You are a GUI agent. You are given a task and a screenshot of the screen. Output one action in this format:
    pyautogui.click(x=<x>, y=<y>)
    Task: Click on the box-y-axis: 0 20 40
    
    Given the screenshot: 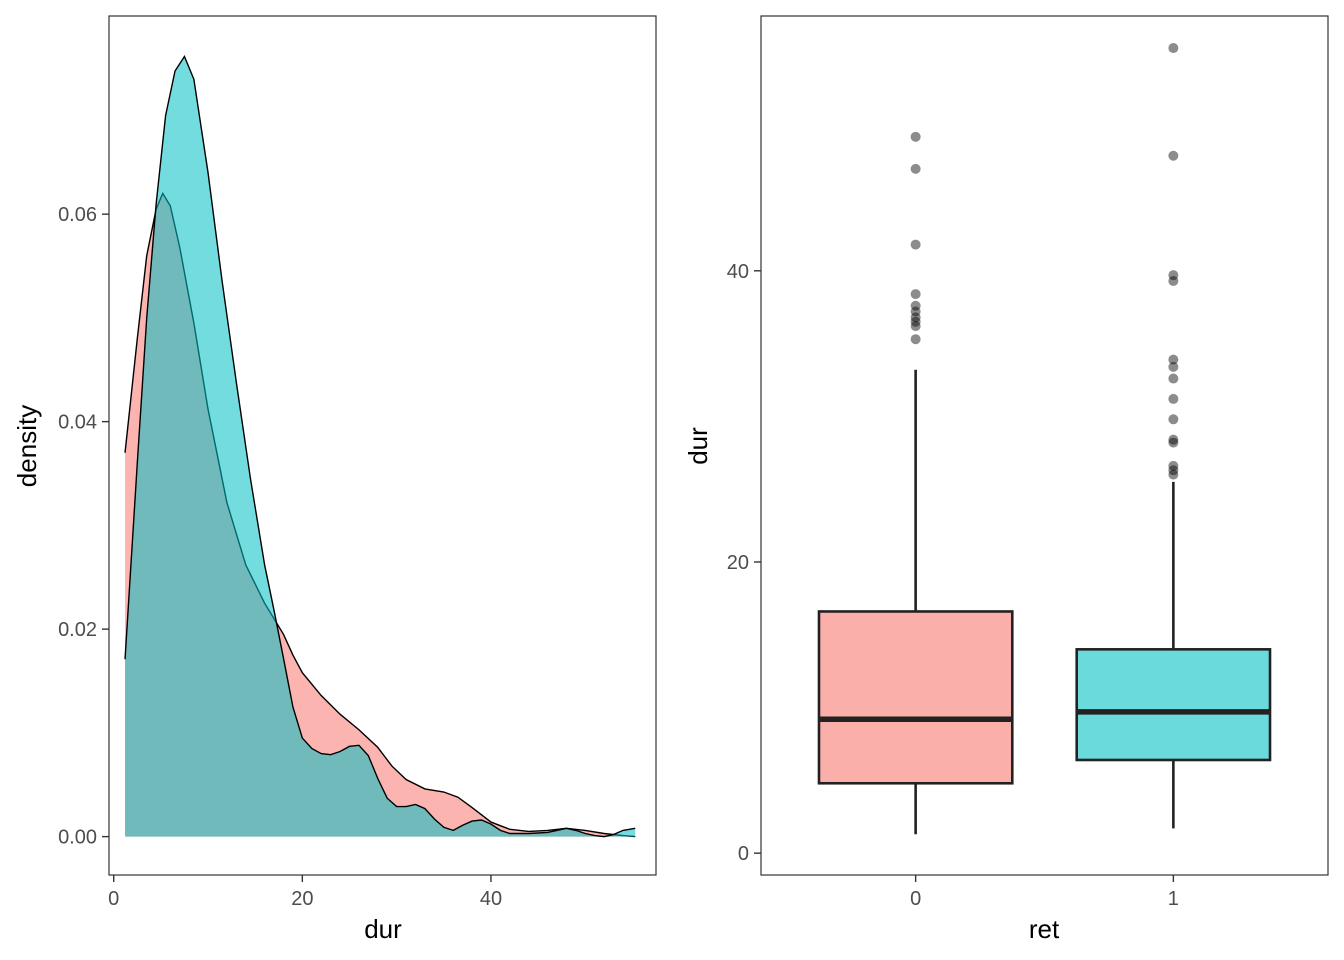 What is the action you would take?
    pyautogui.click(x=744, y=563)
    